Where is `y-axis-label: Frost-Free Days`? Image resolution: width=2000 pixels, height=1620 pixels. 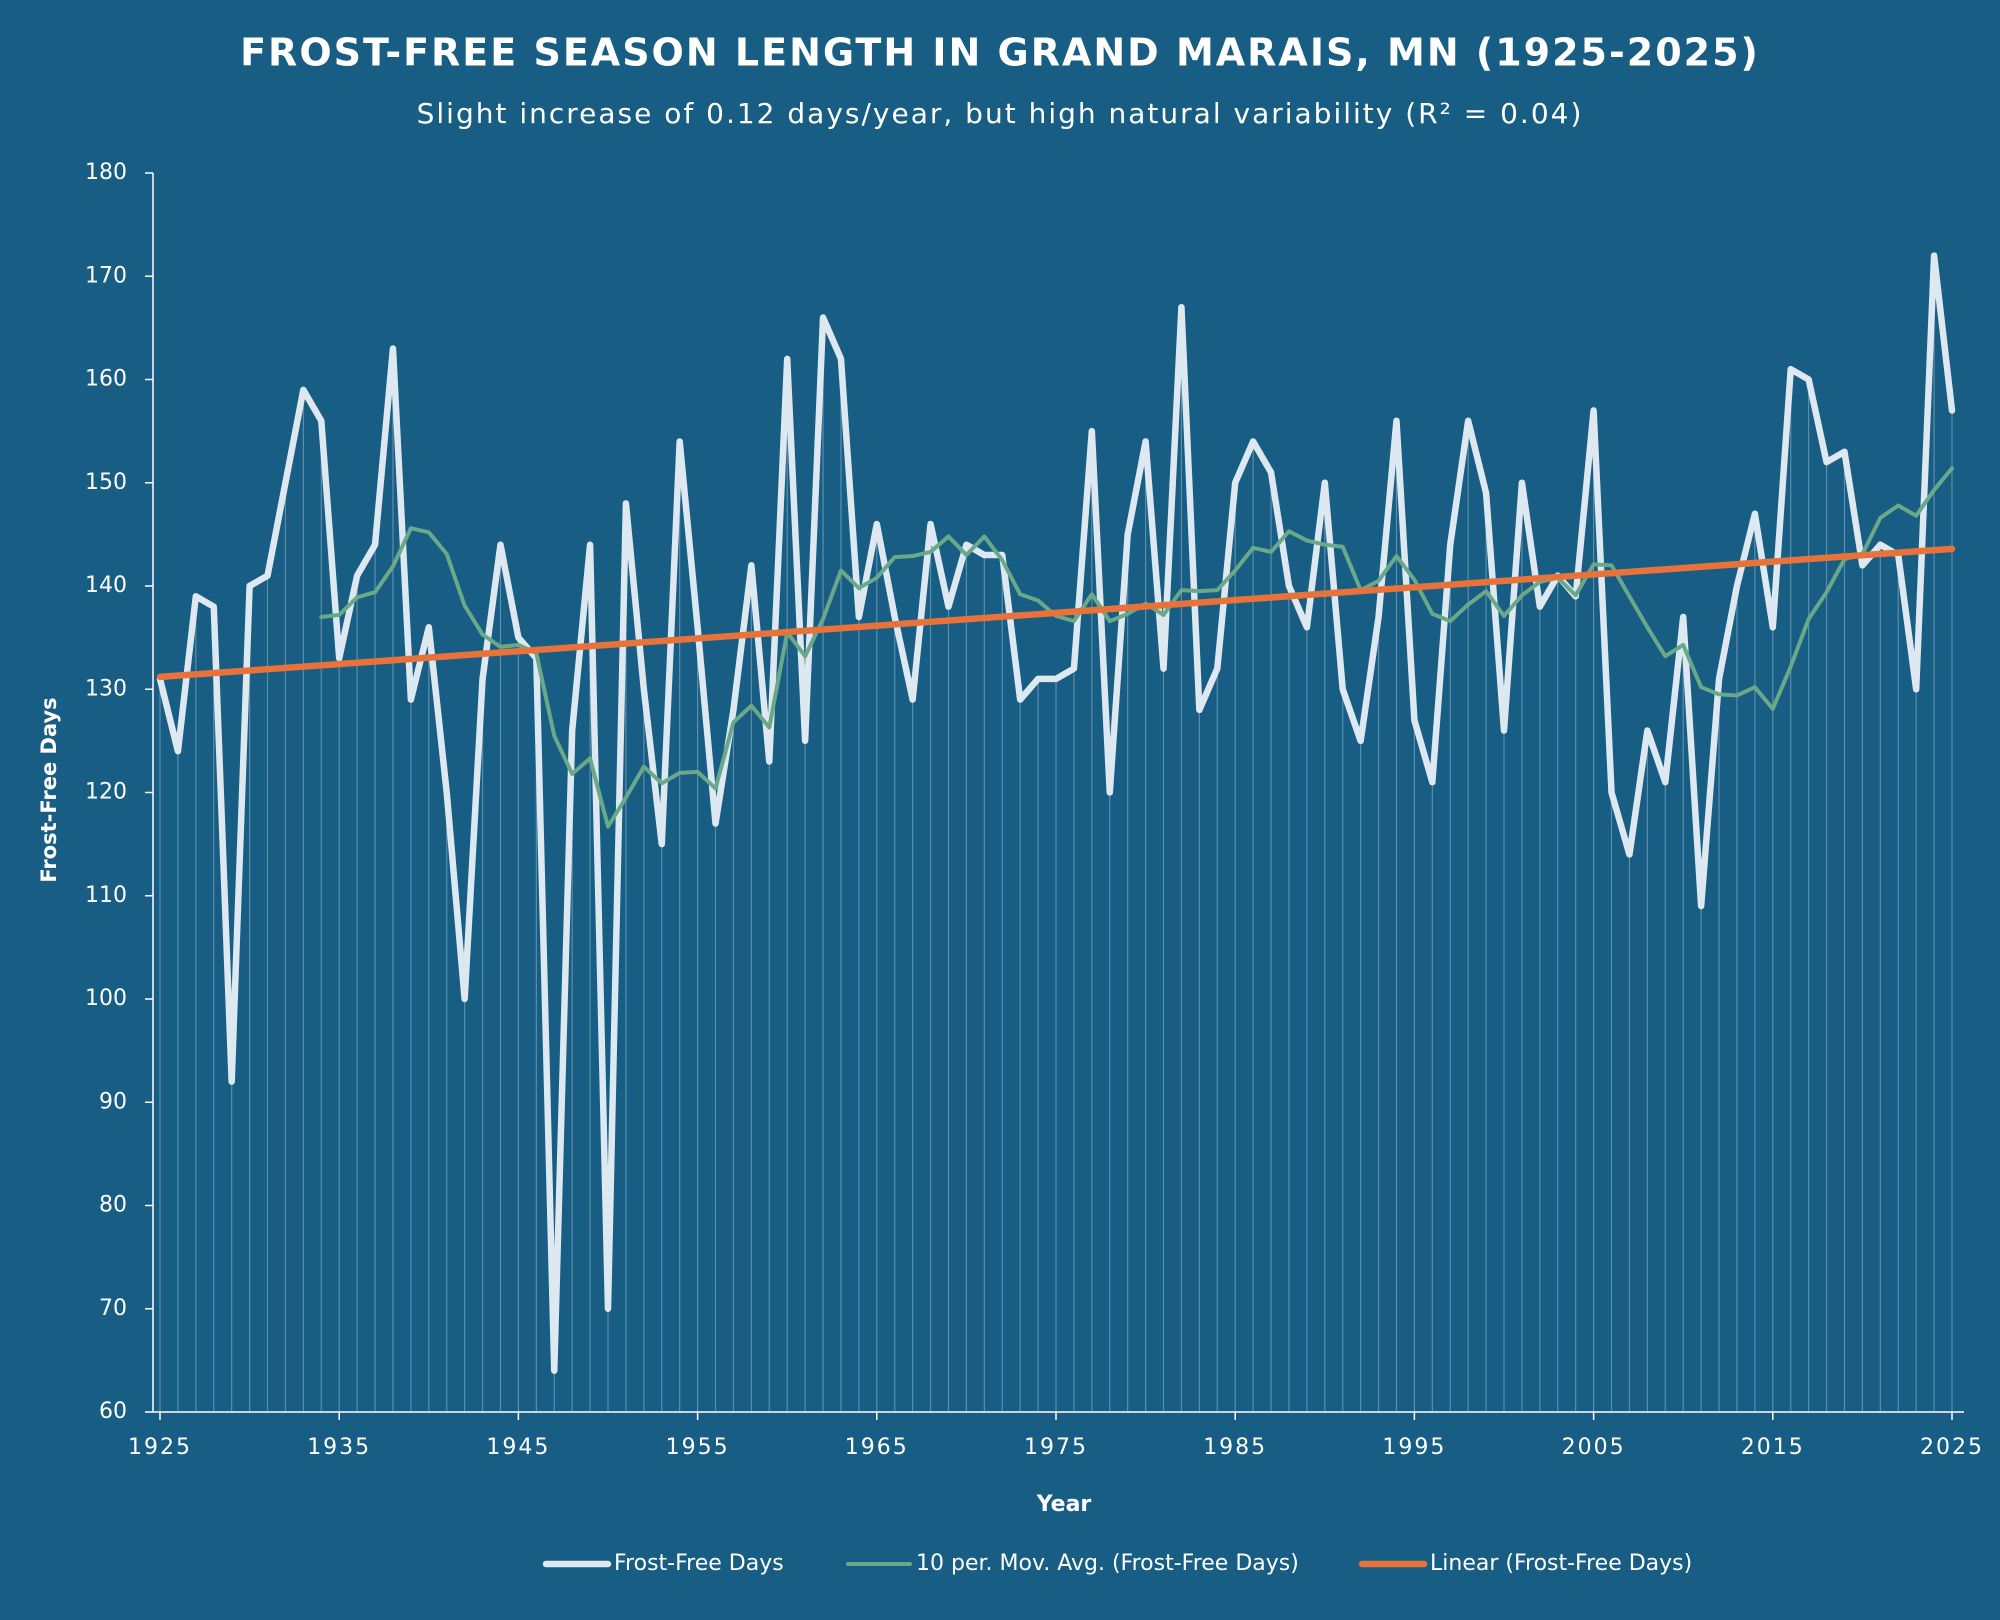 y-axis-label: Frost-Free Days is located at coordinates (49, 789).